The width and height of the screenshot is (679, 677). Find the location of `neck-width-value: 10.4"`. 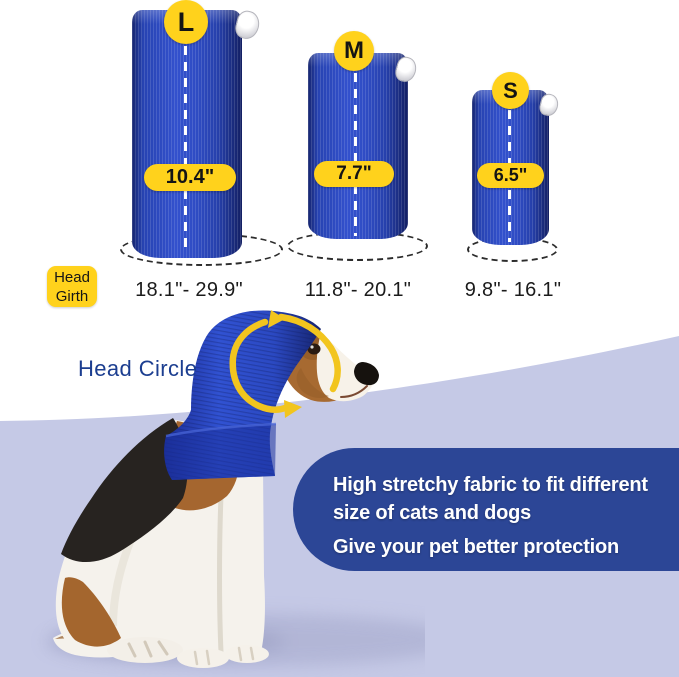

neck-width-value: 10.4" is located at coordinates (190, 177).